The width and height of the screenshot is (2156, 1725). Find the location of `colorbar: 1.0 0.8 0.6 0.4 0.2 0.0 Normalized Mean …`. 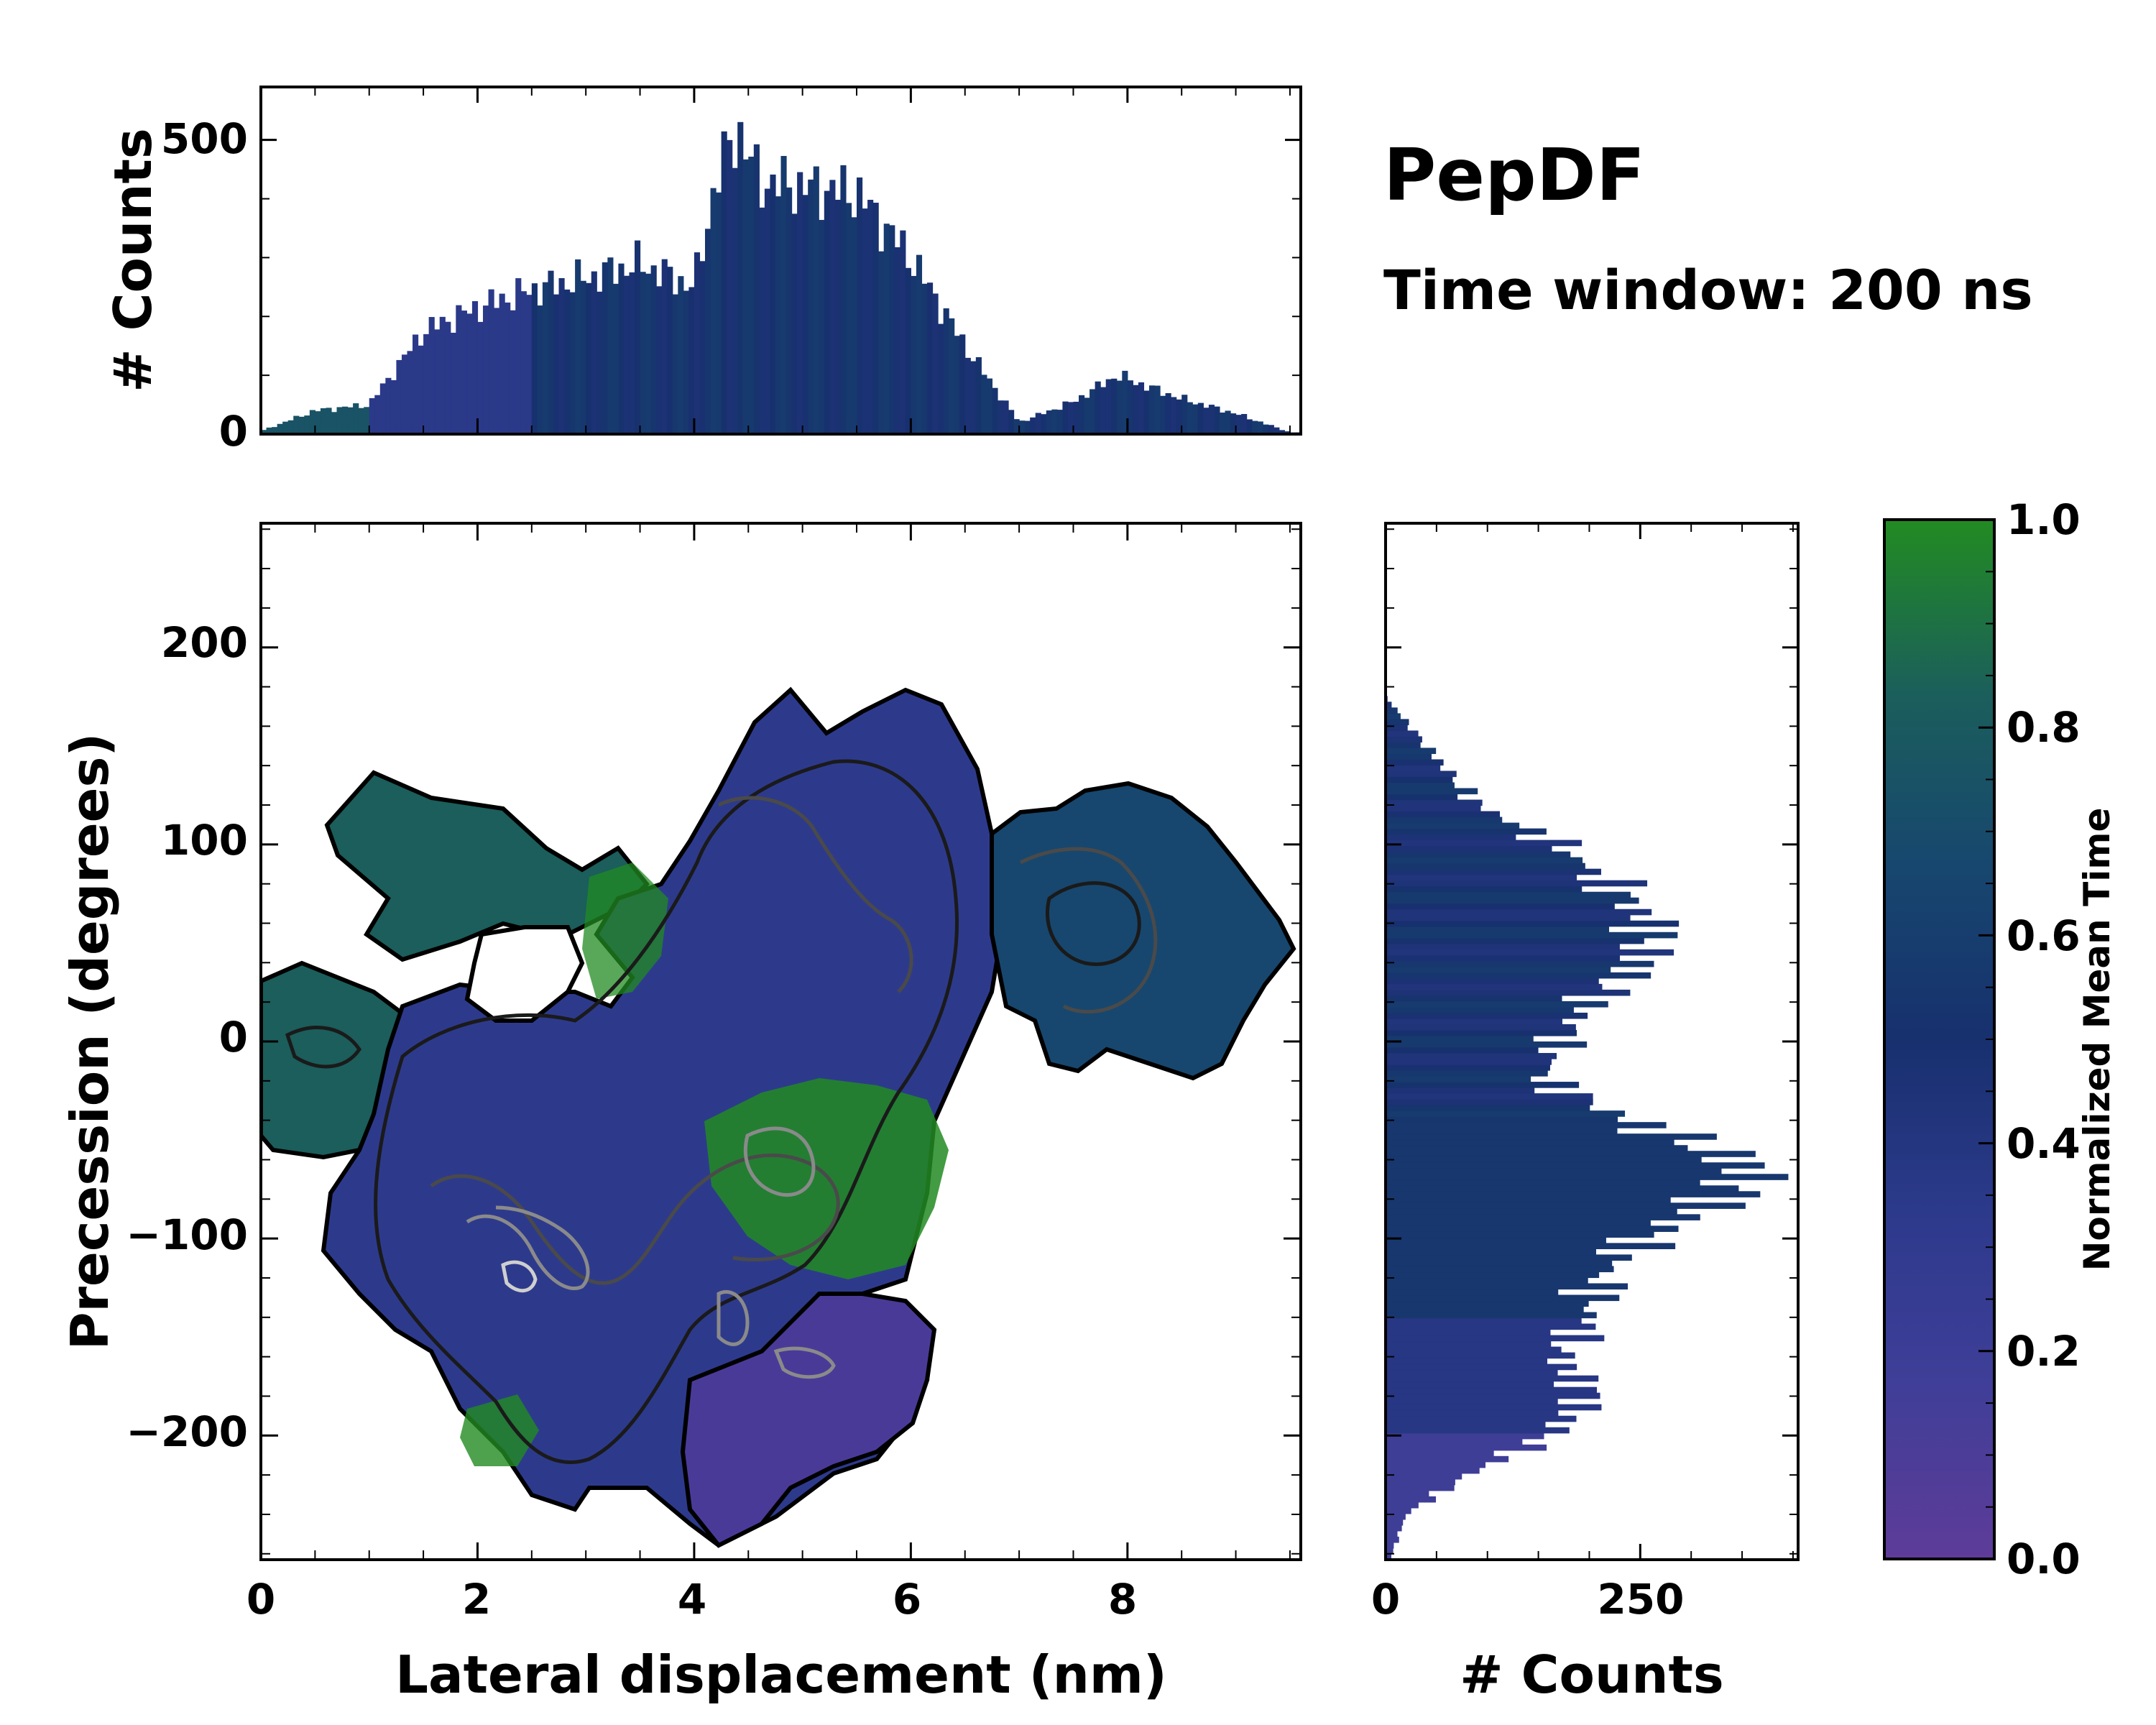

colorbar: 1.0 0.8 0.6 0.4 0.2 0.0 Normalized Mean … is located at coordinates (2000, 1039).